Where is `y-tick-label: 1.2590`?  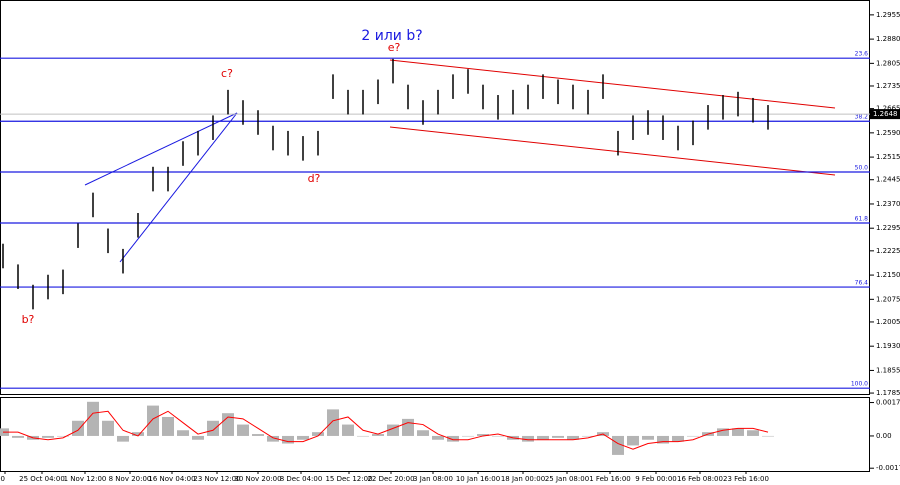 y-tick-label: 1.2590 is located at coordinates (888, 133).